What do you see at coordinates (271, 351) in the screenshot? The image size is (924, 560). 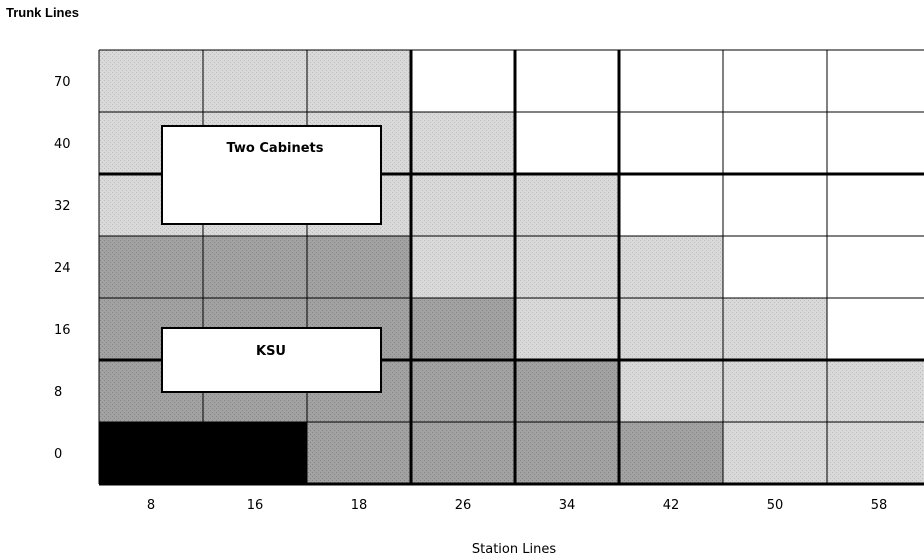 I see `ksu-label: KSU` at bounding box center [271, 351].